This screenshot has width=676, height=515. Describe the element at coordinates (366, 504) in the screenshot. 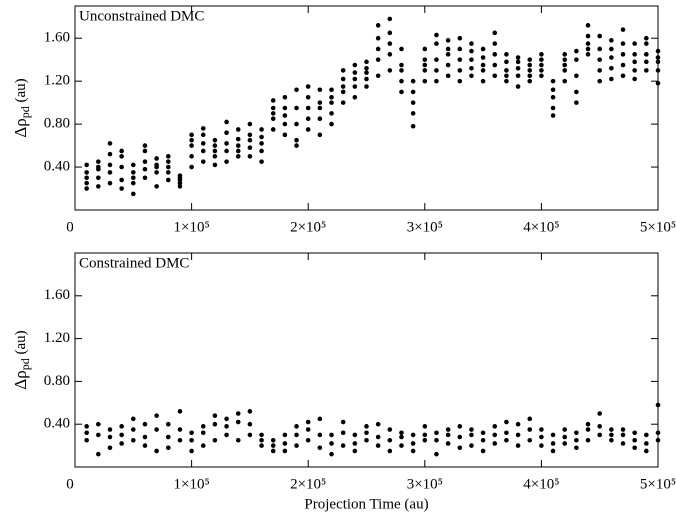

I see `x-axis-label: Projection Time (au)` at that location.